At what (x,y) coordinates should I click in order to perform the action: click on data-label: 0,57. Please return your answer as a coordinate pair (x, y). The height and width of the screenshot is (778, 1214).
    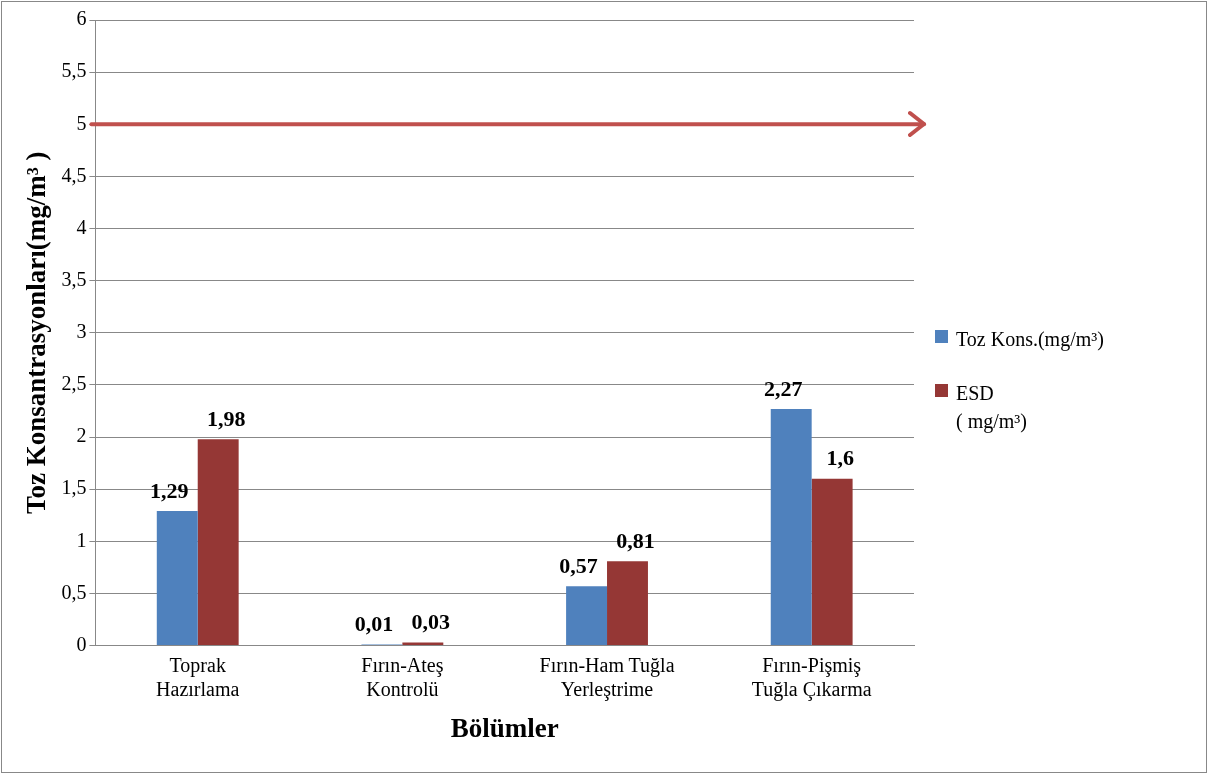
    Looking at the image, I should click on (578, 565).